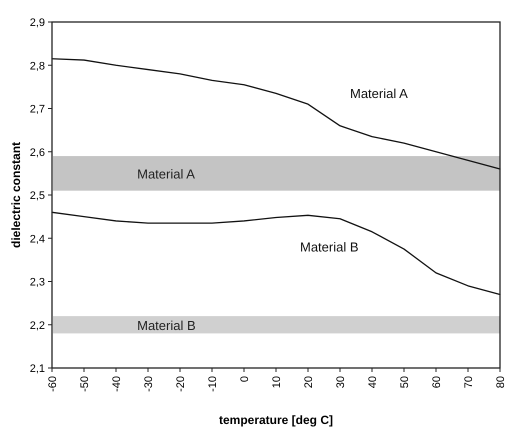 Image resolution: width=520 pixels, height=440 pixels. I want to click on x-axis-title: temperature [deg C], so click(276, 420).